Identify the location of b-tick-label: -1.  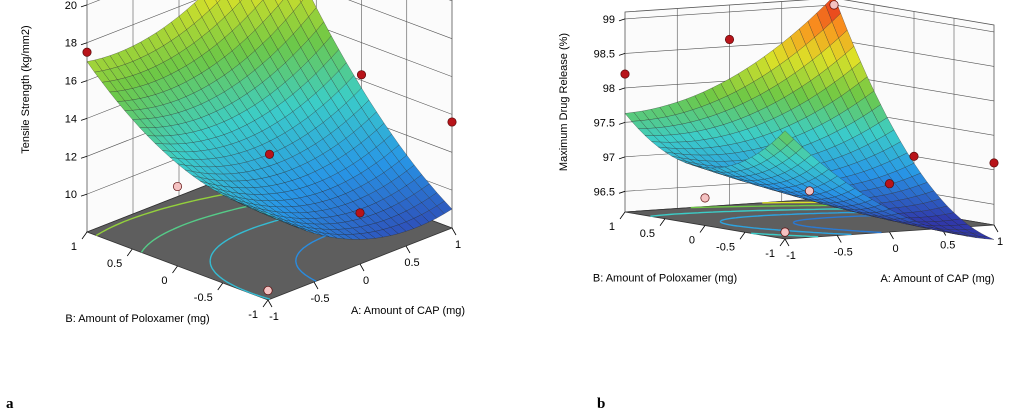
(253, 315).